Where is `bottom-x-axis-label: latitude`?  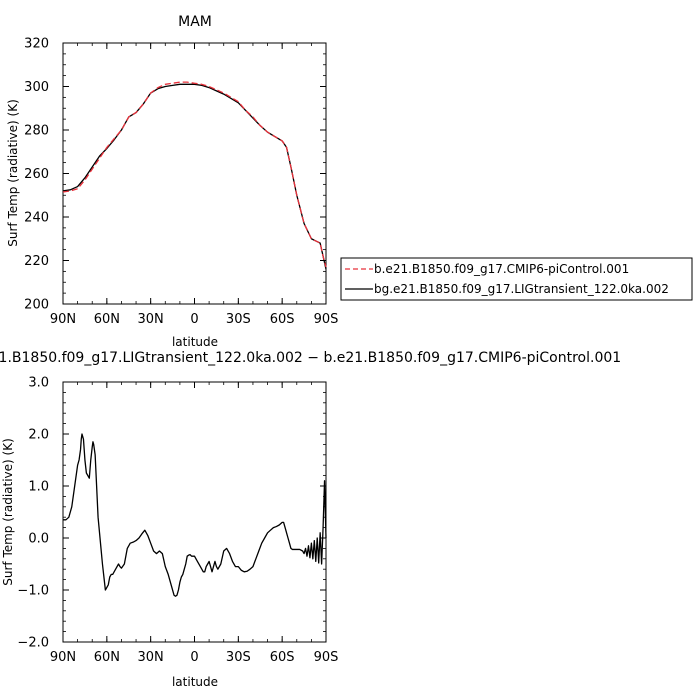
bottom-x-axis-label: latitude is located at coordinates (195, 682).